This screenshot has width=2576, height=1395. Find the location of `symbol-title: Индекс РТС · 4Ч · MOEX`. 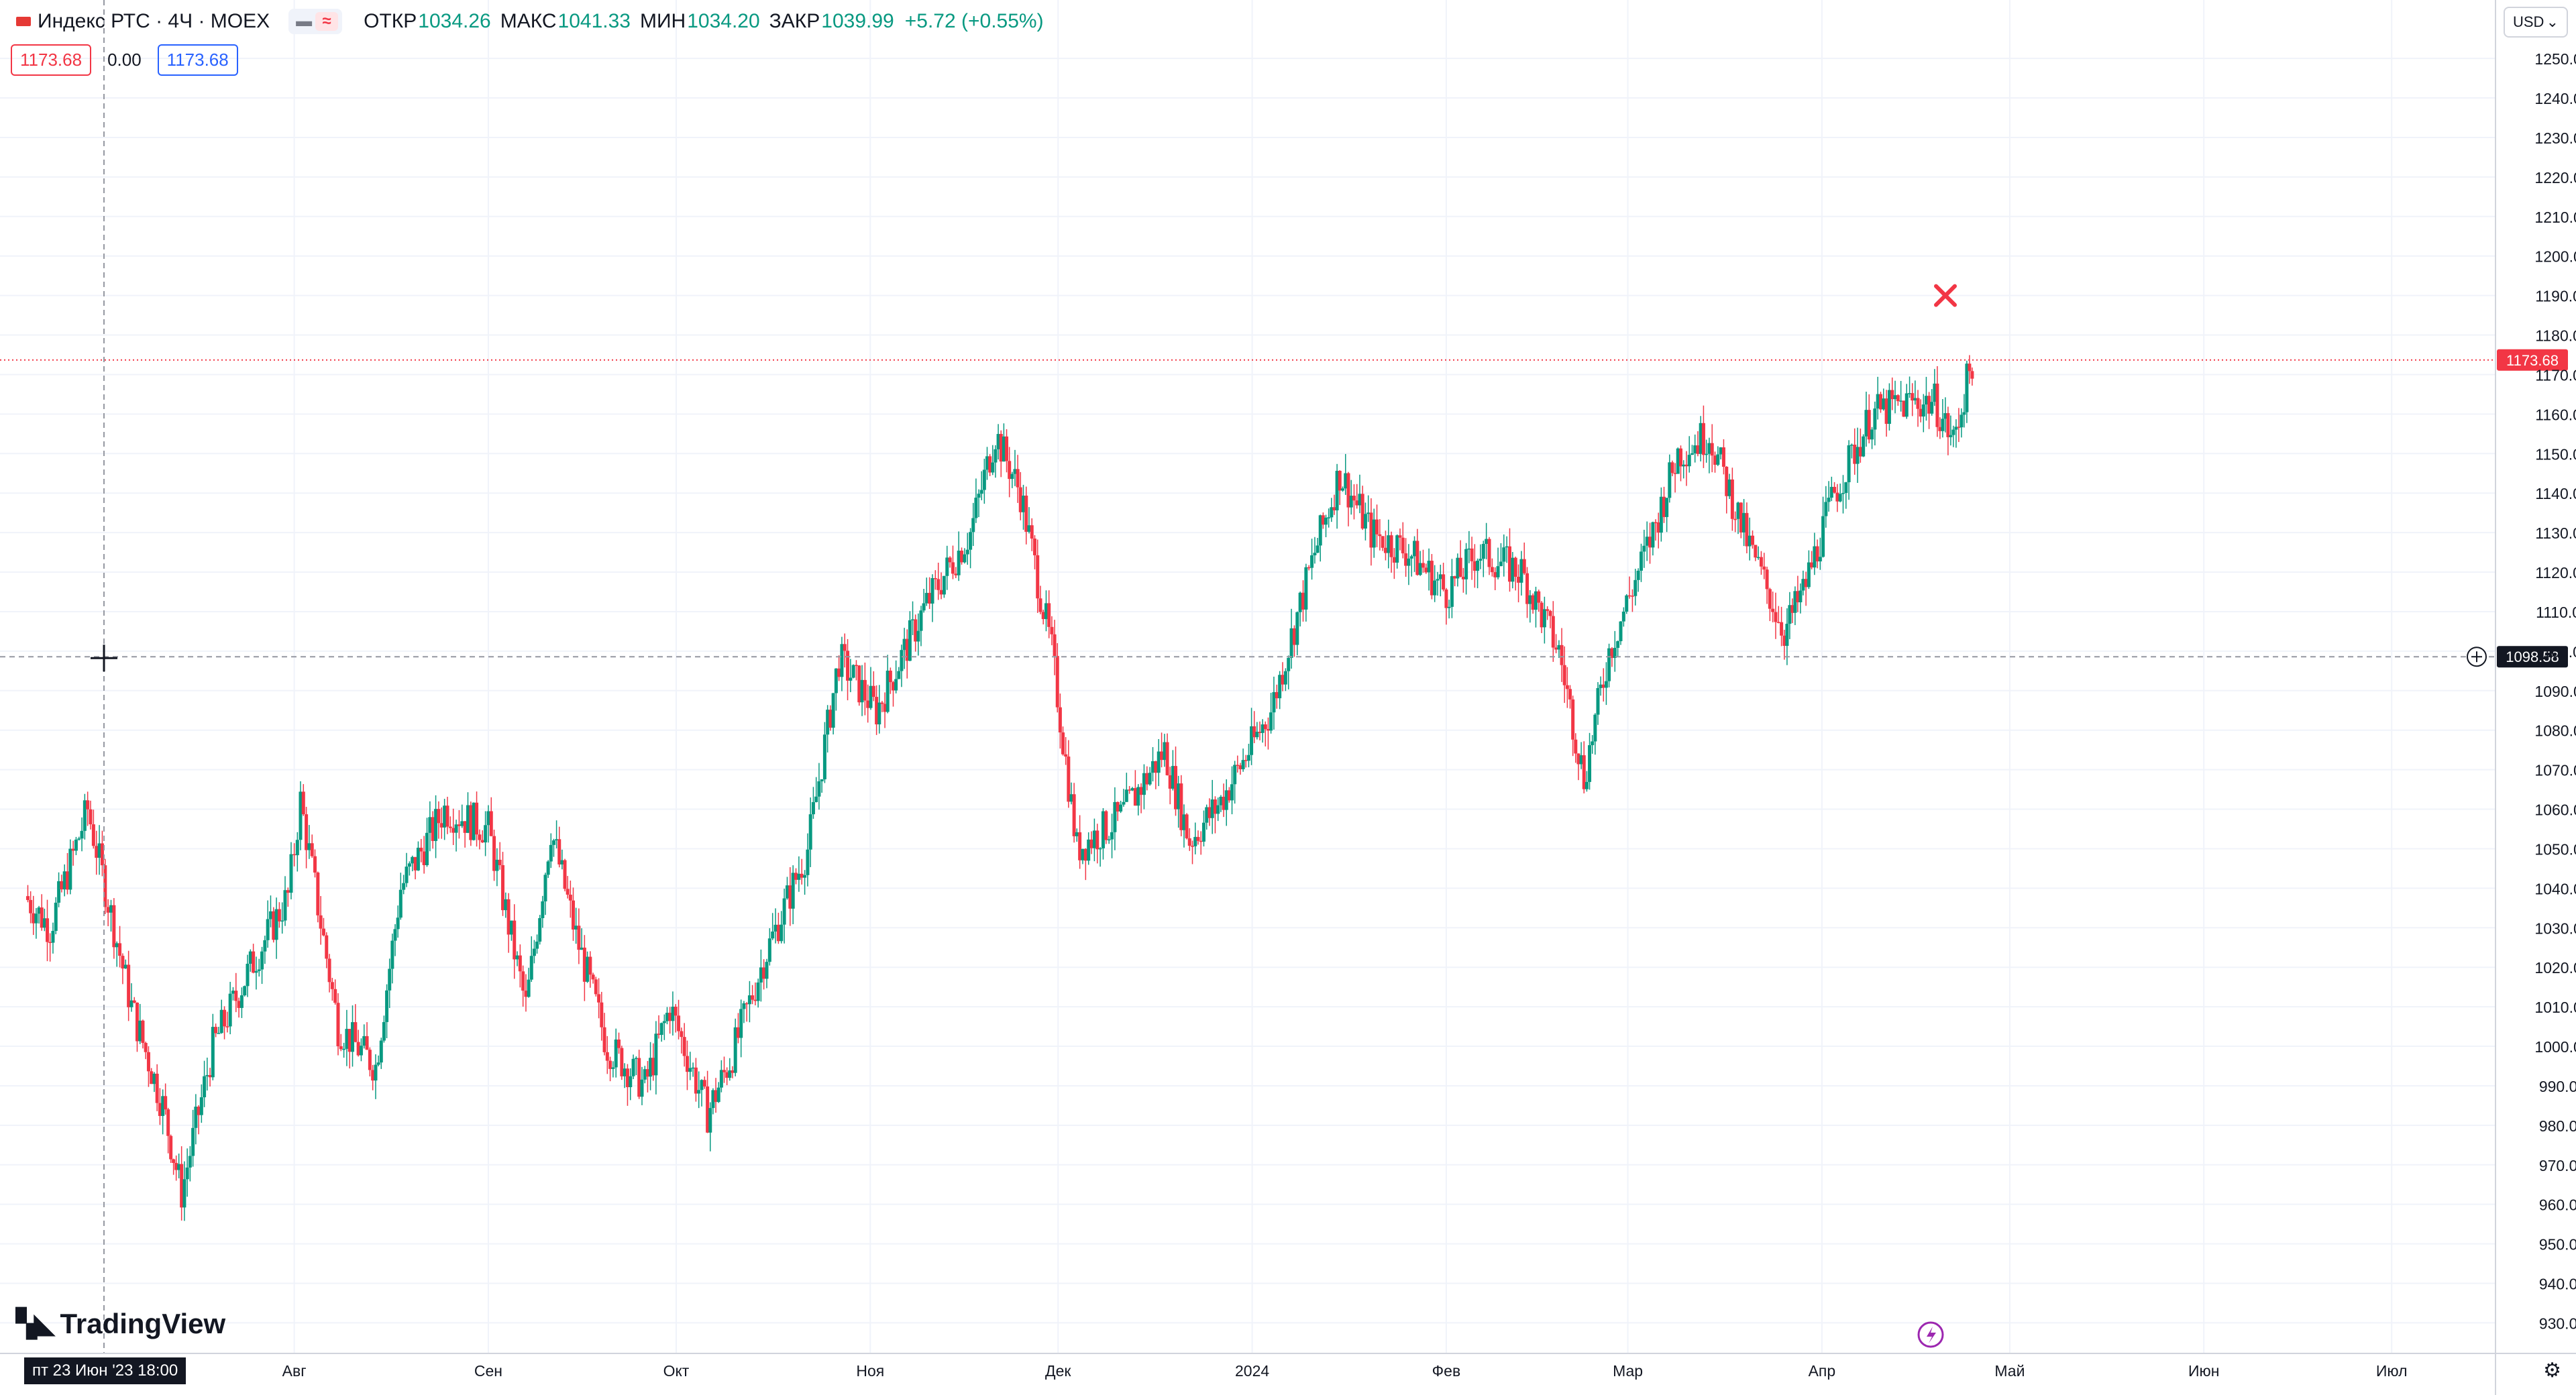

symbol-title: Индекс РТС · 4Ч · MOEX is located at coordinates (154, 21).